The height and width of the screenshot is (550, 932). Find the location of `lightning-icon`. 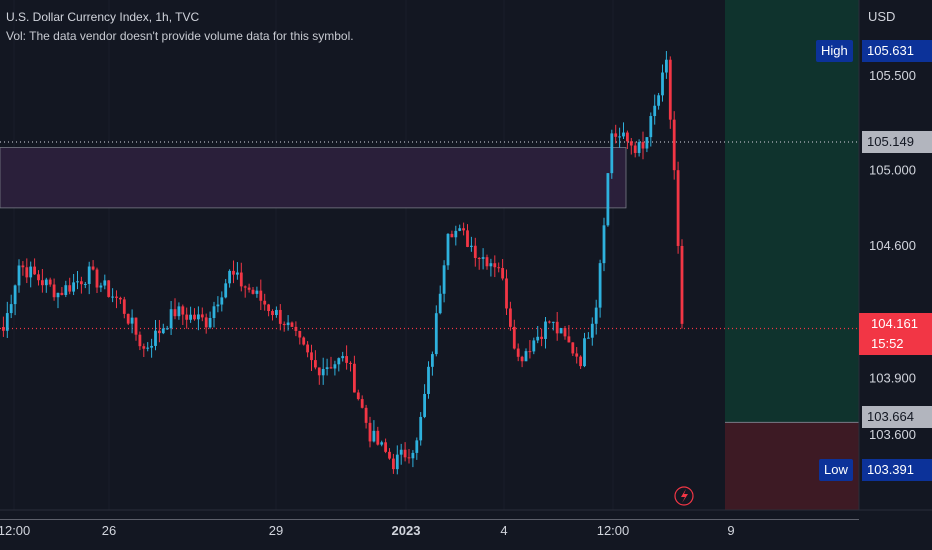

lightning-icon is located at coordinates (684, 496).